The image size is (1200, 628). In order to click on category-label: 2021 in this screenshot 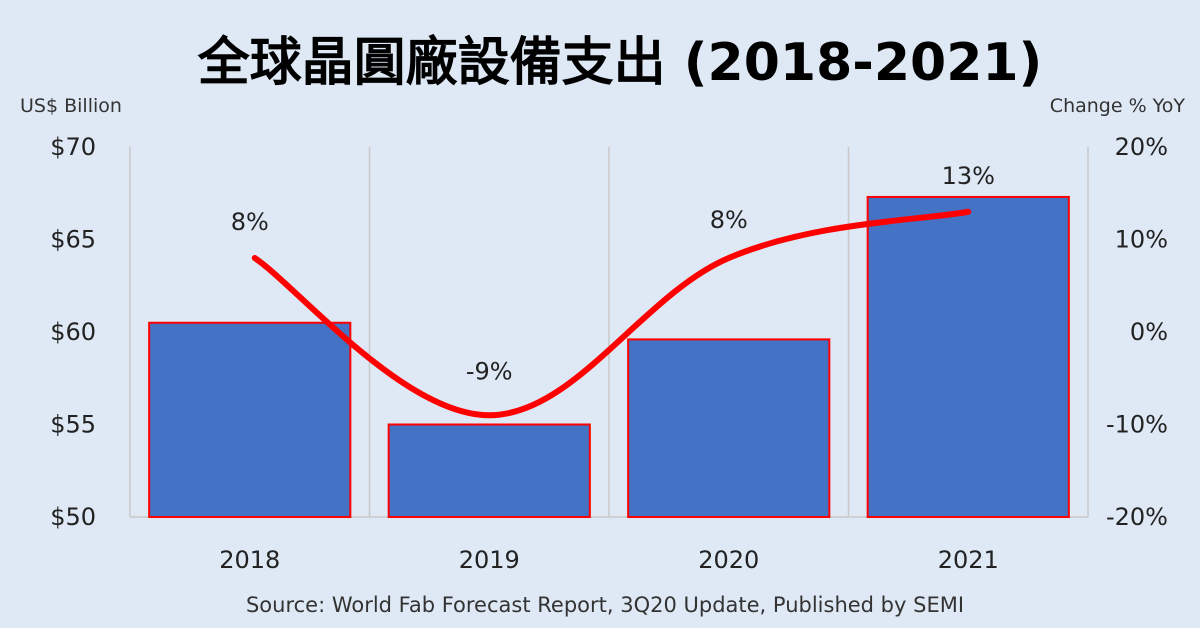, I will do `click(968, 560)`.